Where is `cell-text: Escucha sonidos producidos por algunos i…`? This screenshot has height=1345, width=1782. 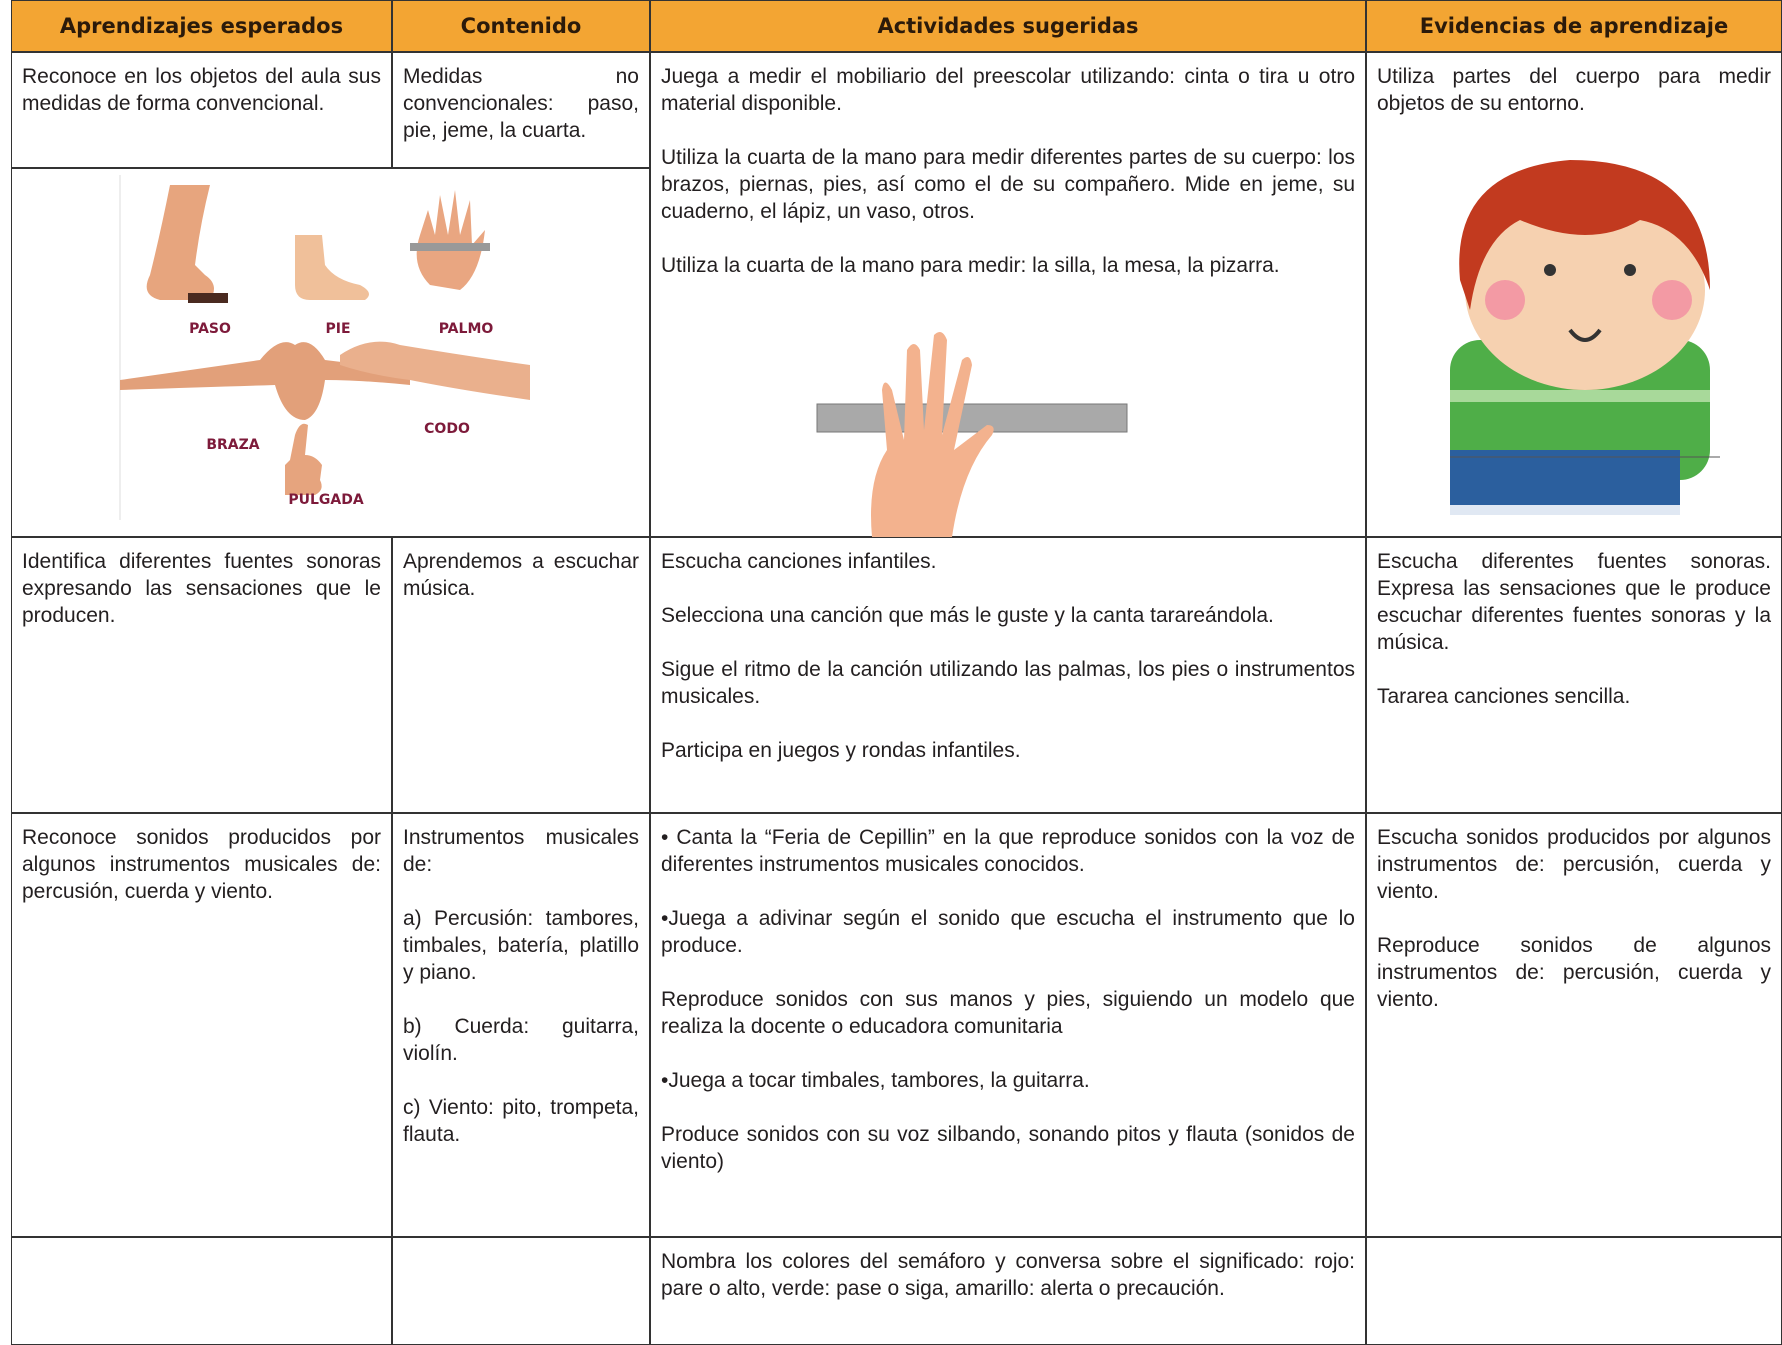 cell-text: Escucha sonidos producidos por algunos i… is located at coordinates (1574, 864).